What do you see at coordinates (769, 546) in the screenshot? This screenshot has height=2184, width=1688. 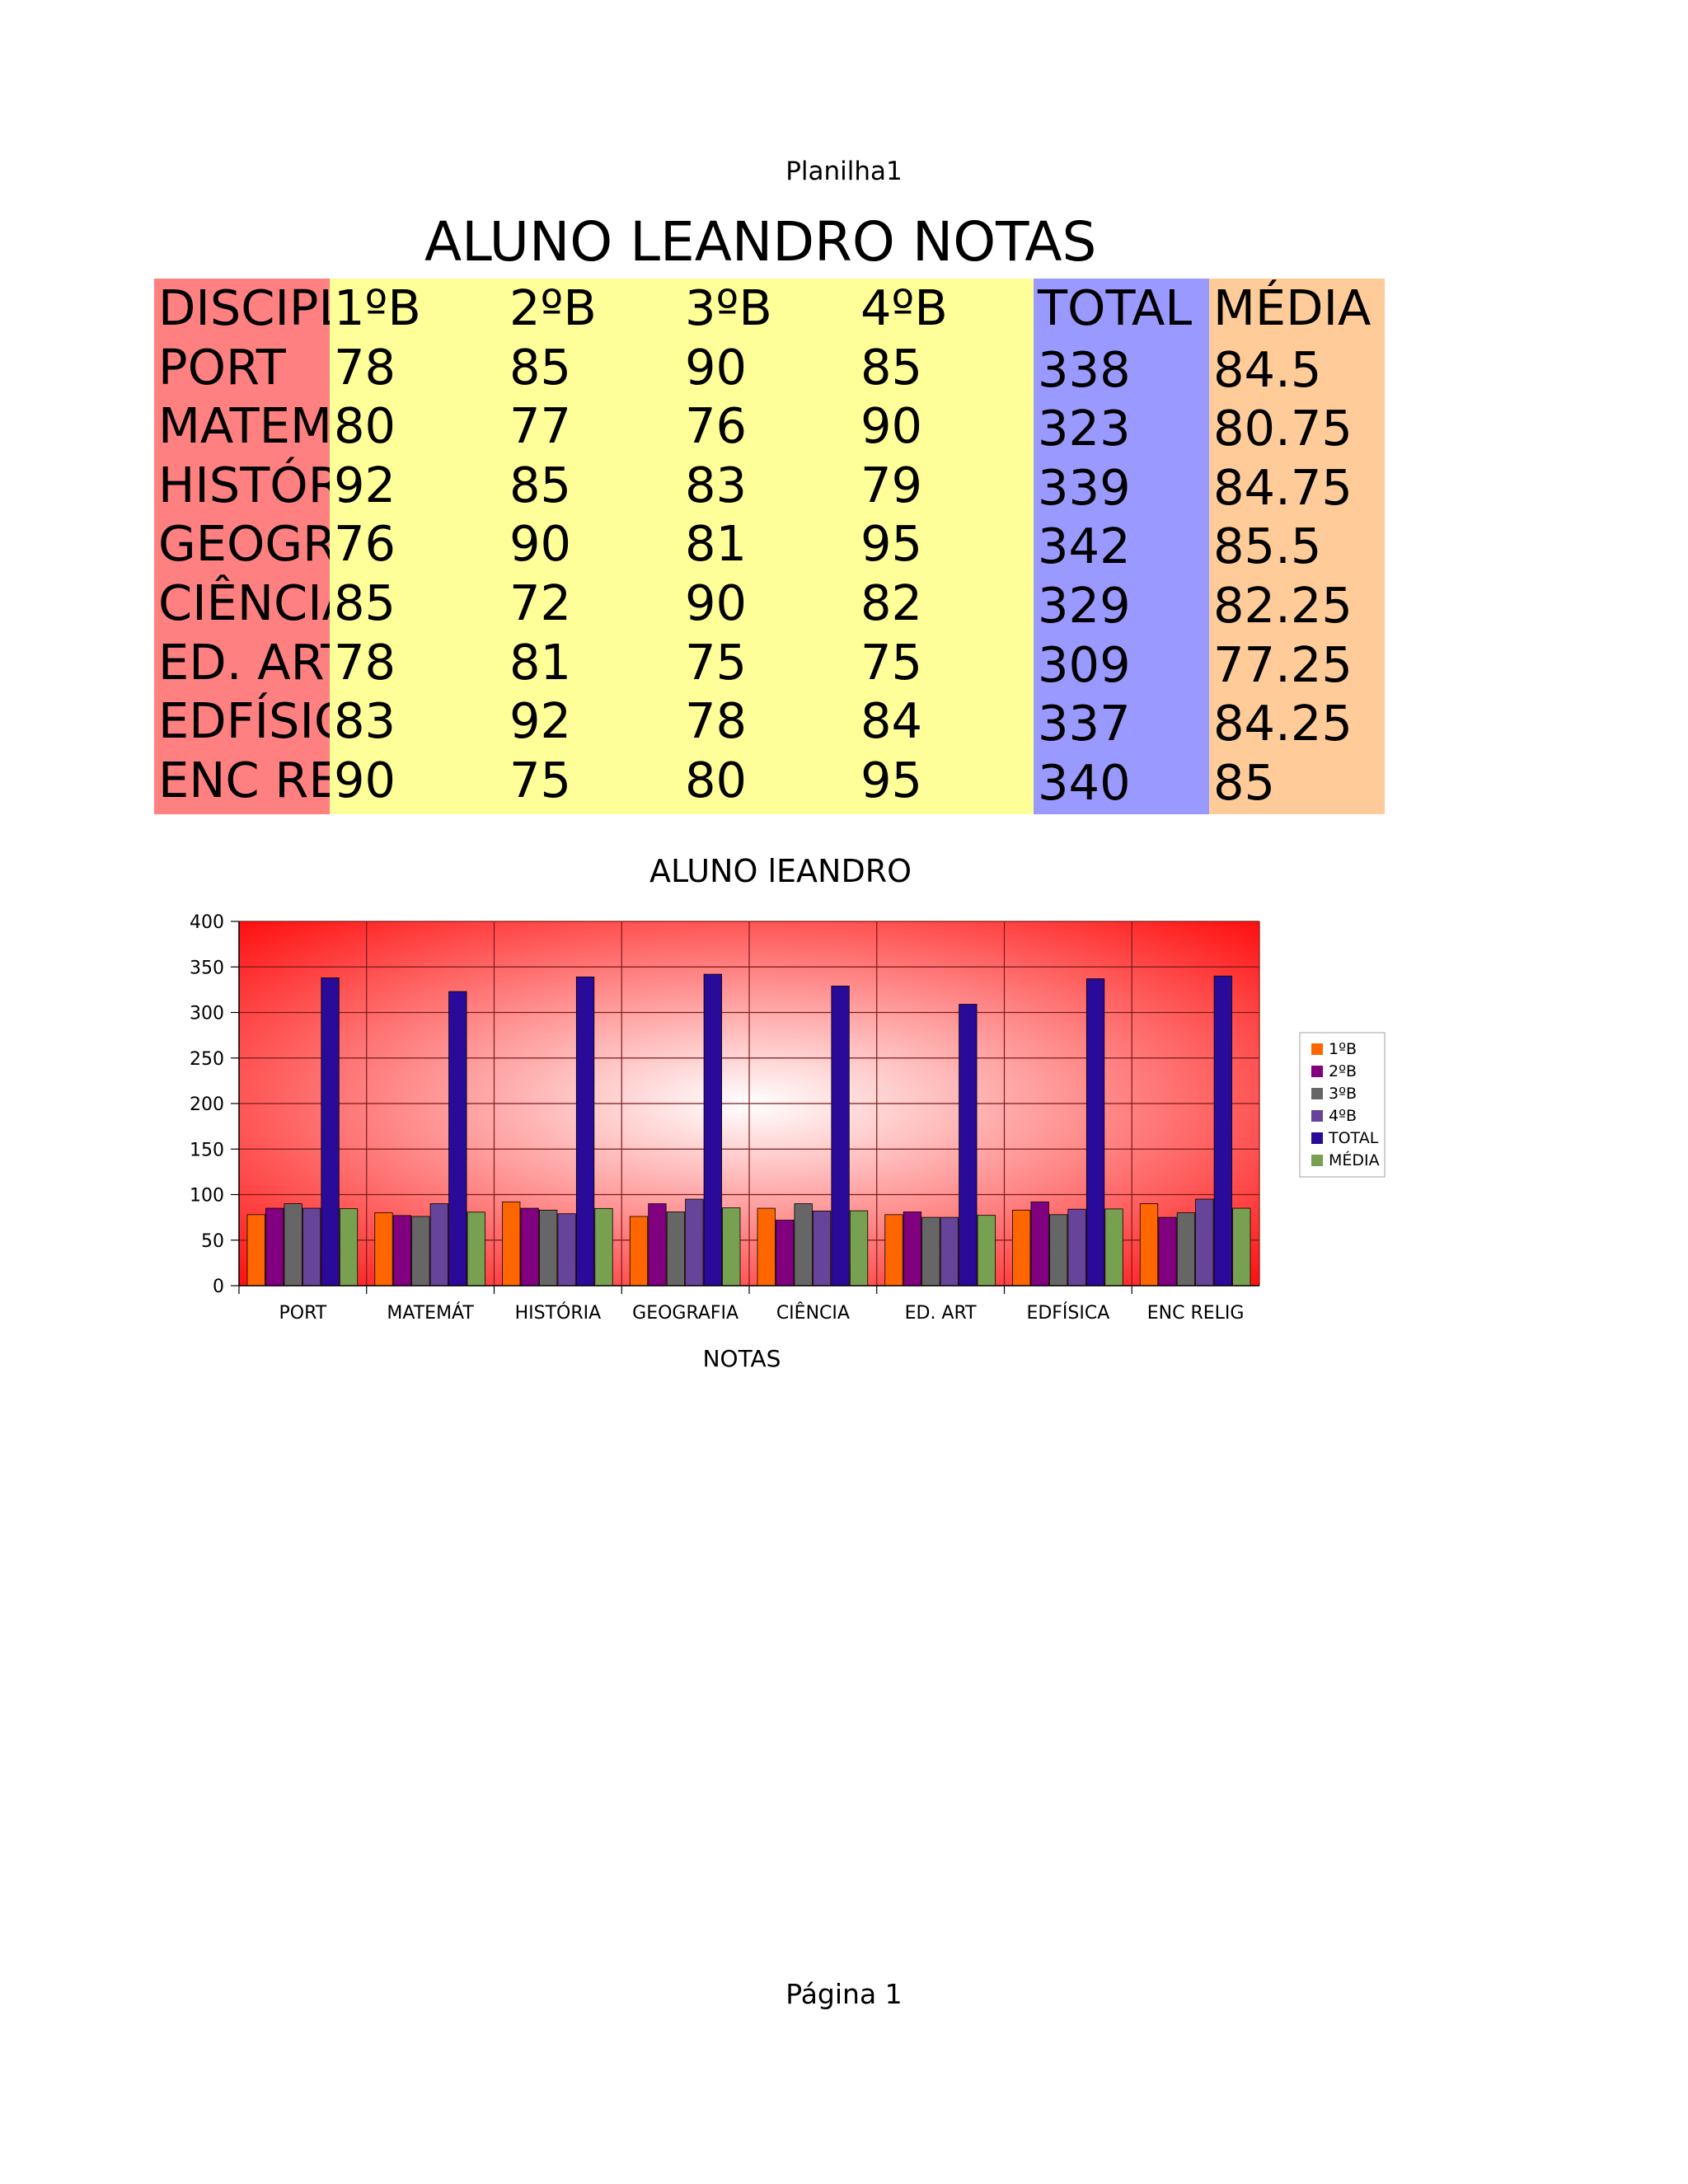 I see `column-q3: 3ºB 90 76 83 81 90 75 78 80` at bounding box center [769, 546].